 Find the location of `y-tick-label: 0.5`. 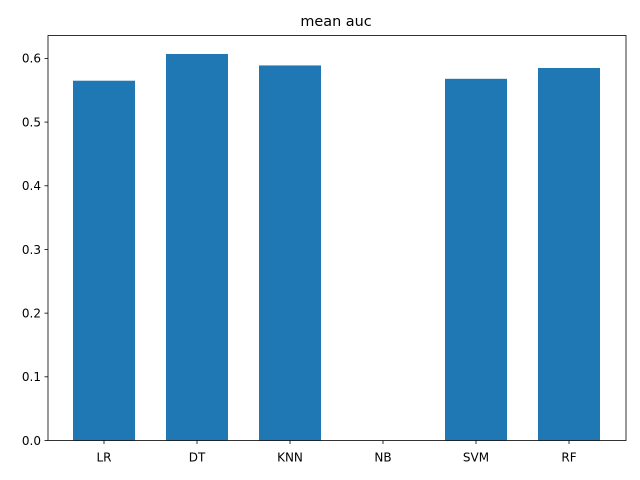

y-tick-label: 0.5 is located at coordinates (31, 122).